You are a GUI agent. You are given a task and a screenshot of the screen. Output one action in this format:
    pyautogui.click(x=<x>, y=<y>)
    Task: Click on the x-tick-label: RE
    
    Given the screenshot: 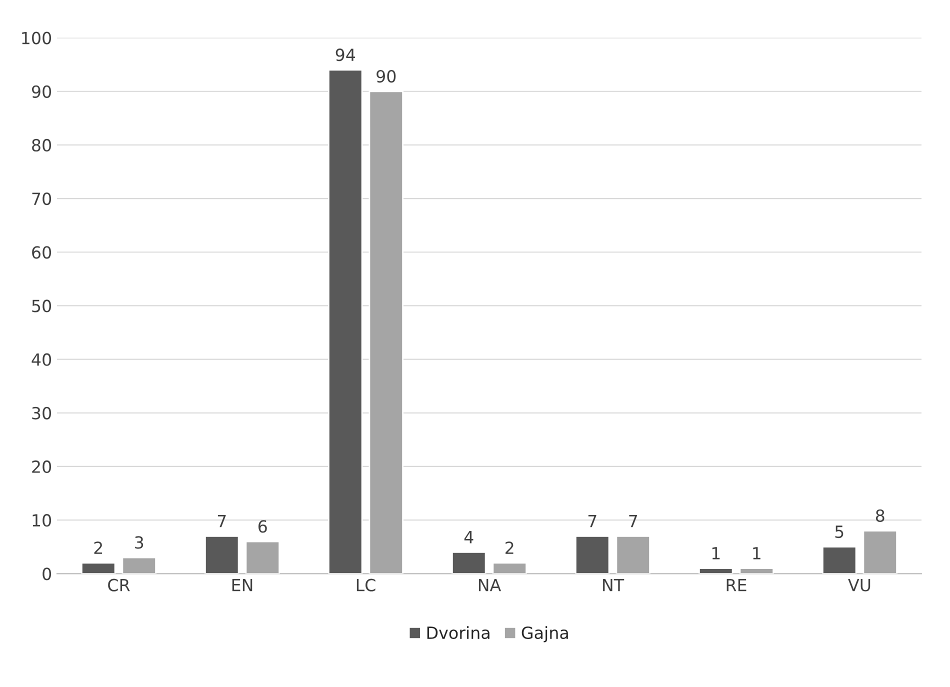 What is the action you would take?
    pyautogui.click(x=736, y=585)
    